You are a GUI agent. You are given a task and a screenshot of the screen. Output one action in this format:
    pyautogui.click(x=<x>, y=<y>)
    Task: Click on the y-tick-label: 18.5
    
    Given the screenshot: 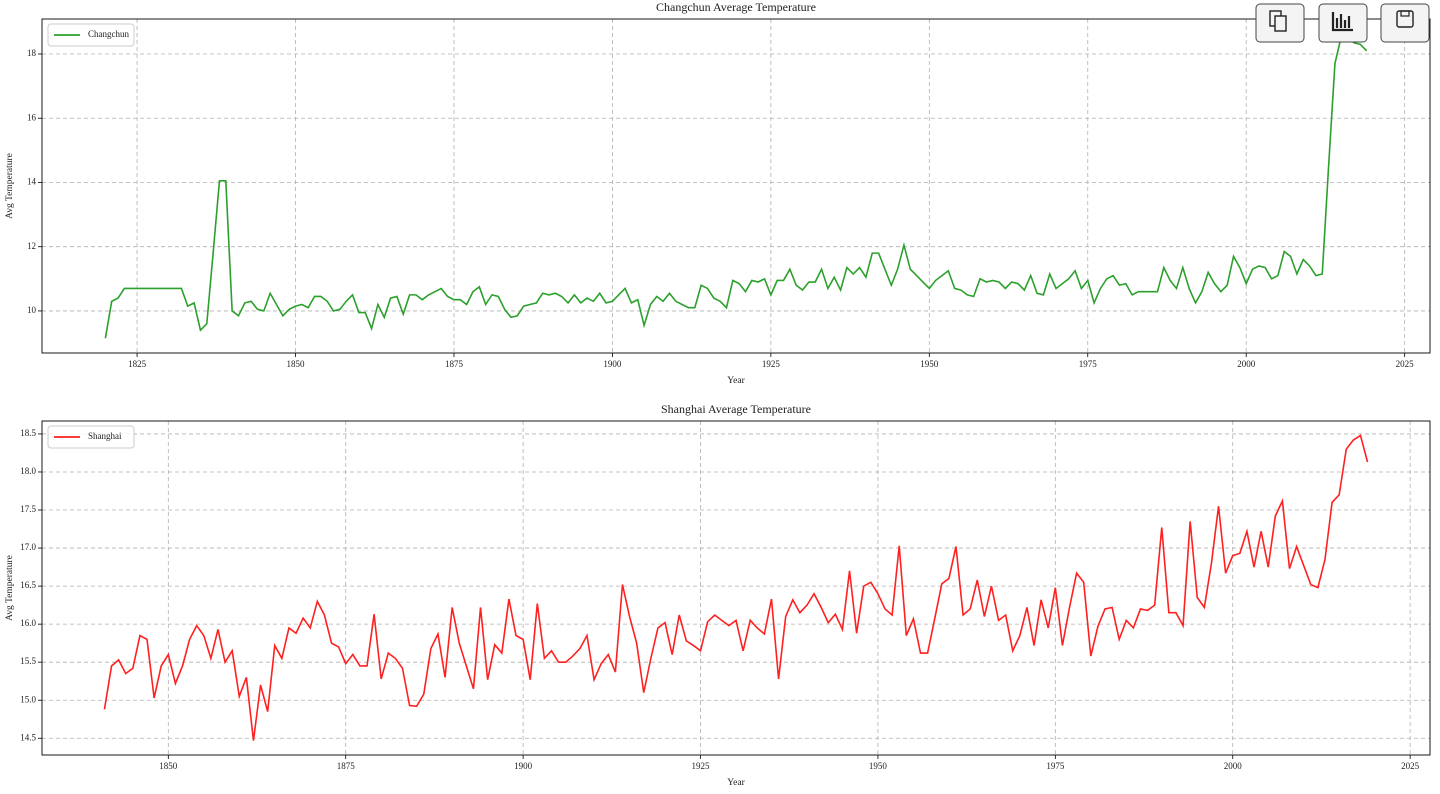 What is the action you would take?
    pyautogui.click(x=28, y=433)
    